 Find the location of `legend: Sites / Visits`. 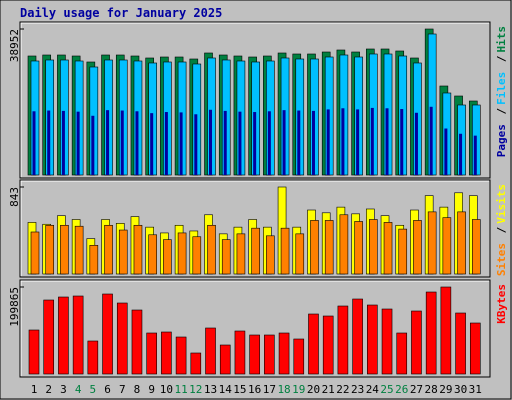

legend: Sites / Visits is located at coordinates (501, 230).